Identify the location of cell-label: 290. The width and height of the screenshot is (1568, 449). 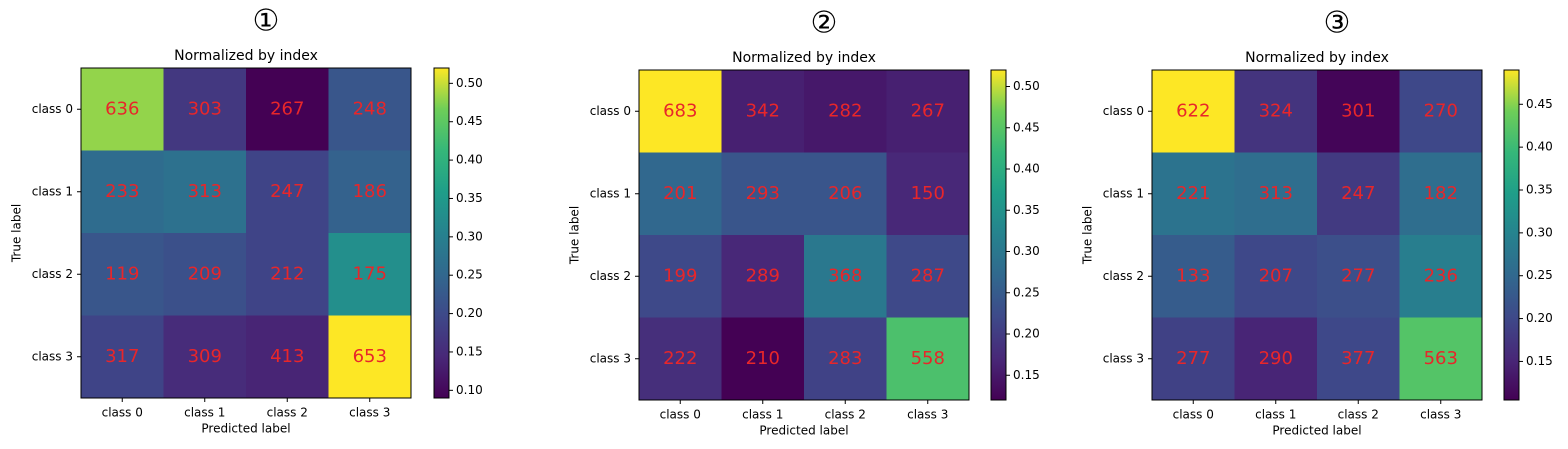
(1276, 358).